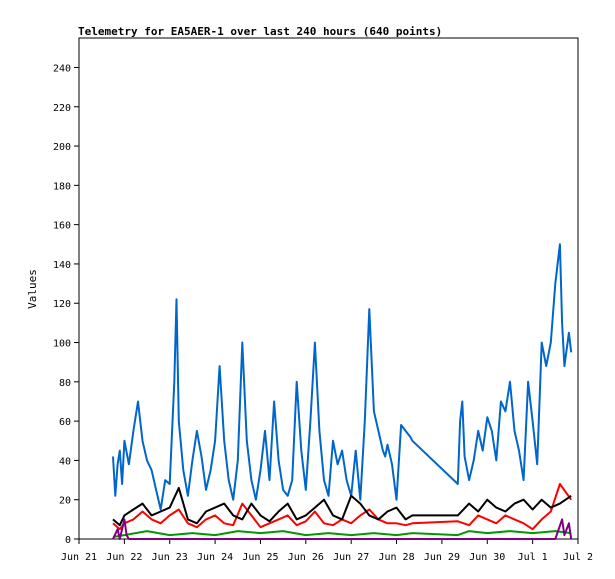  Describe the element at coordinates (442, 557) in the screenshot. I see `x-tick-label: Jun 29` at that location.